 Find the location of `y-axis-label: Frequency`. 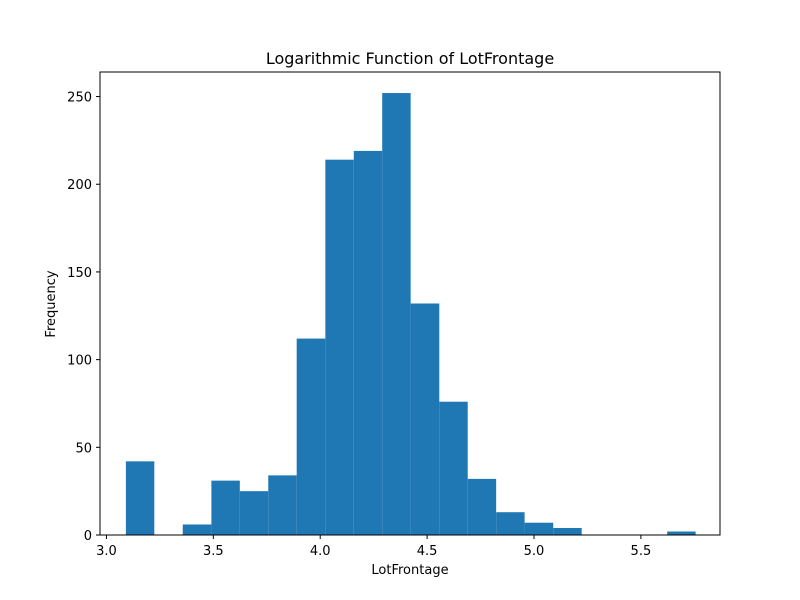

y-axis-label: Frequency is located at coordinates (51, 303).